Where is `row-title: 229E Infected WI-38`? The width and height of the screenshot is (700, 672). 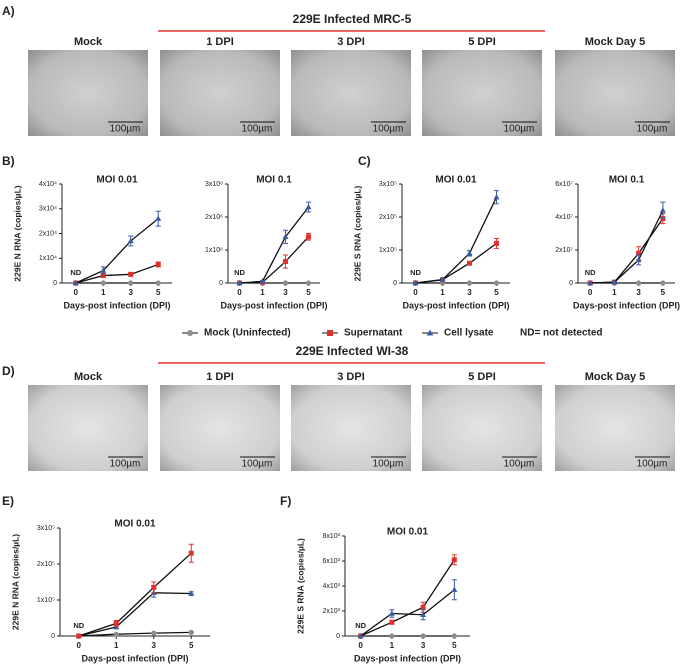 row-title: 229E Infected WI-38 is located at coordinates (352, 351).